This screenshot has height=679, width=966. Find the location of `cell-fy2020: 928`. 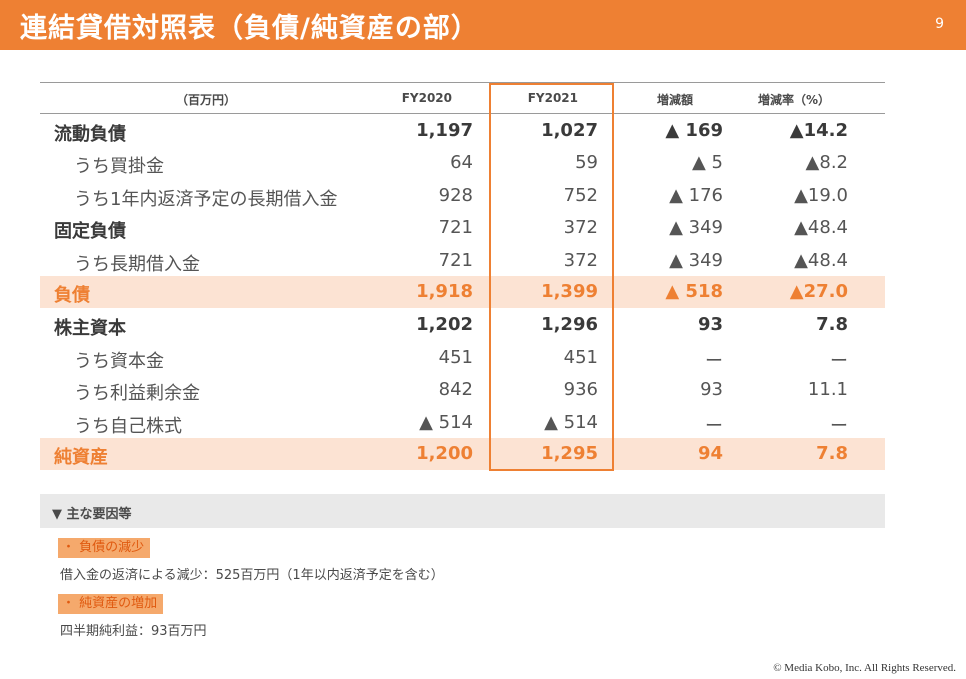

cell-fy2020: 928 is located at coordinates (455, 195).